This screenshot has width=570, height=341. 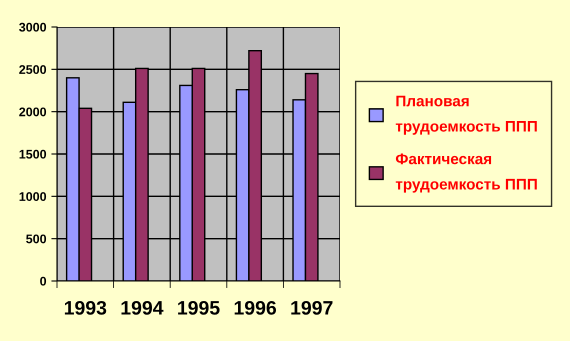 I want to click on x-tick-label: 1995, so click(x=199, y=307).